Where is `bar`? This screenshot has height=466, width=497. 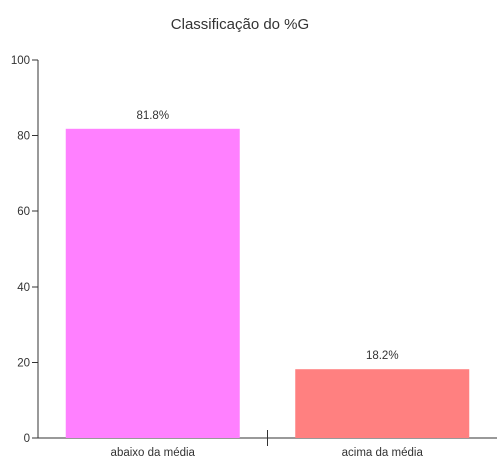
bar is located at coordinates (382, 403).